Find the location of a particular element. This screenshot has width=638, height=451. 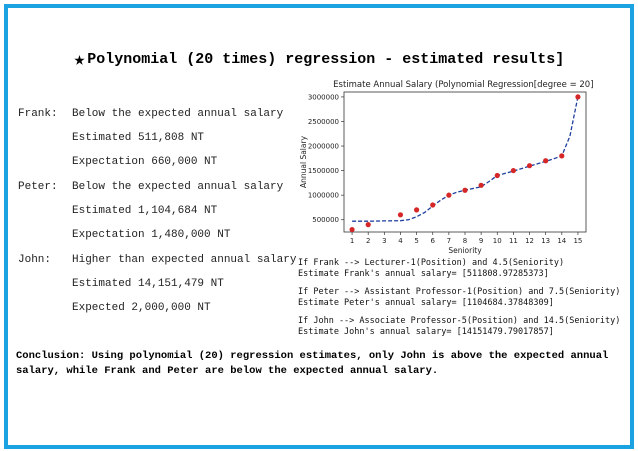

x-tick-label: 7 is located at coordinates (449, 241).